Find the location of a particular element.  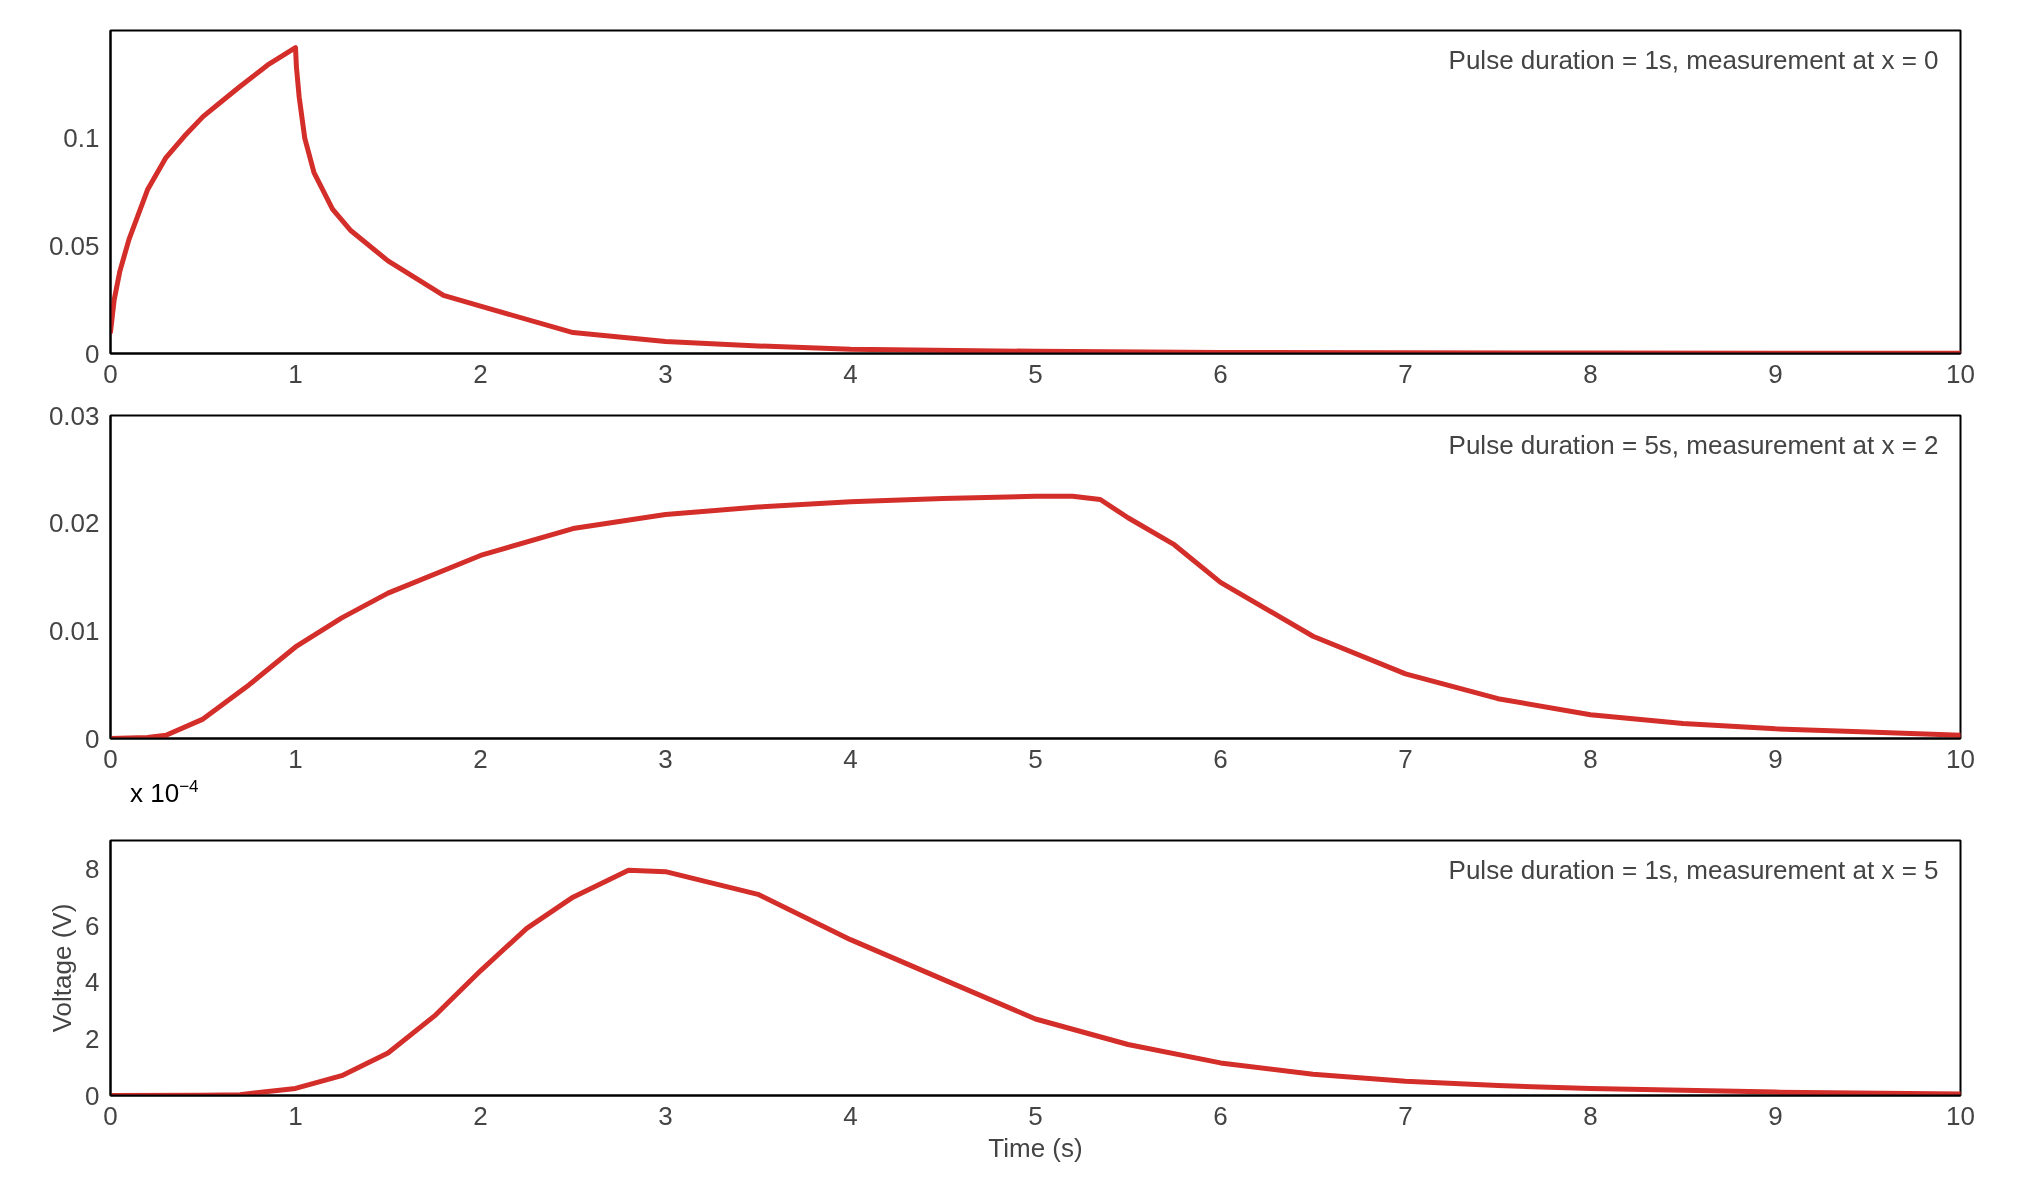

annotation: Pulse duration = 1s, measurement at x = 5 is located at coordinates (1693, 869).